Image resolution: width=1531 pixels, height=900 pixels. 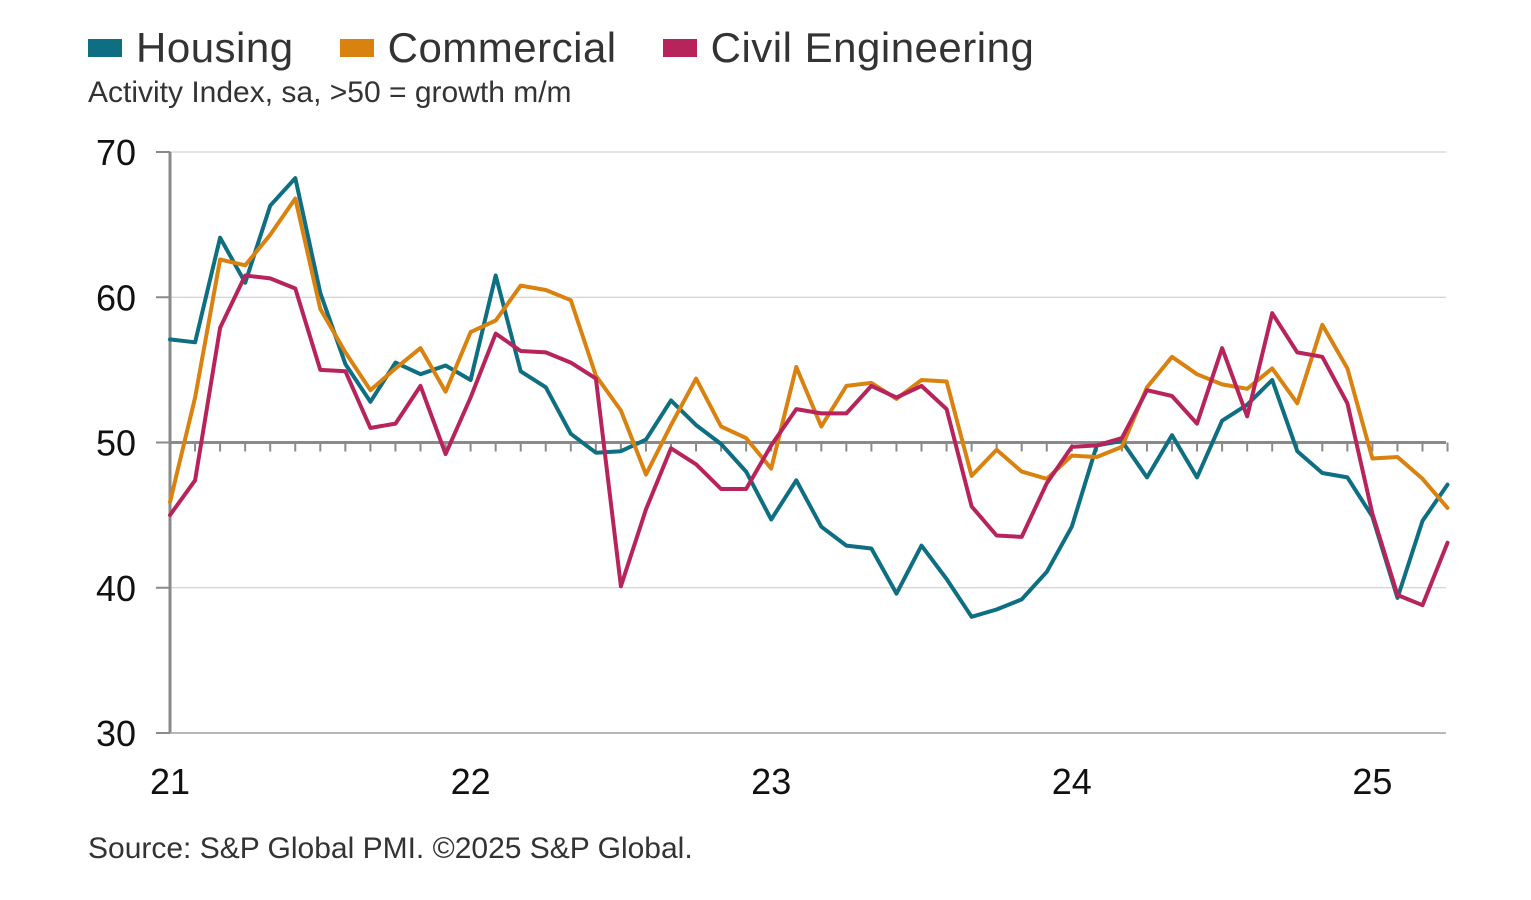 What do you see at coordinates (116, 297) in the screenshot?
I see `y-tick-label-60: 60` at bounding box center [116, 297].